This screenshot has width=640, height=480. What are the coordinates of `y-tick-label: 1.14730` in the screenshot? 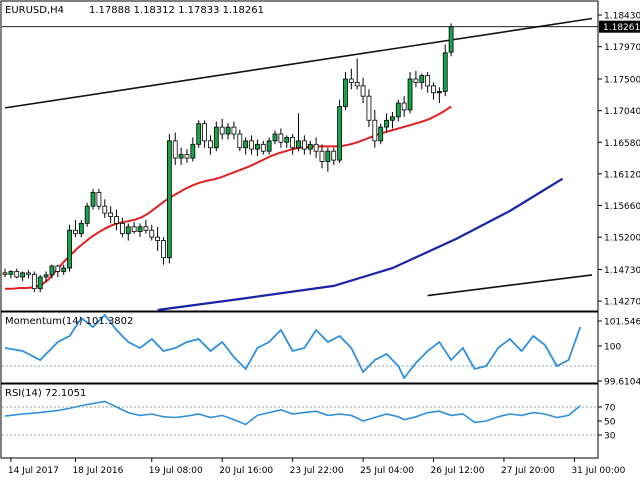 It's located at (622, 271).